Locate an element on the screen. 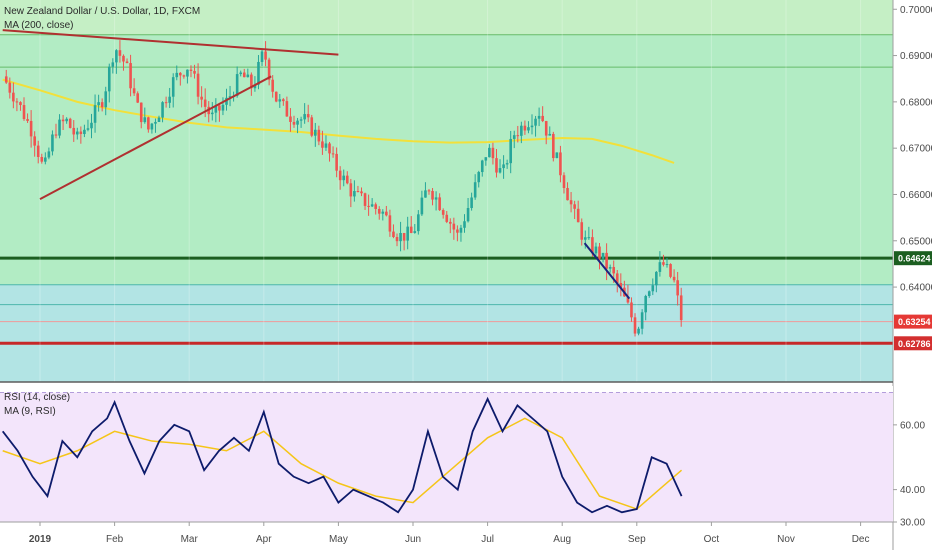 Image resolution: width=932 pixels, height=550 pixels. x-tick-label-6: Jul is located at coordinates (487, 539).